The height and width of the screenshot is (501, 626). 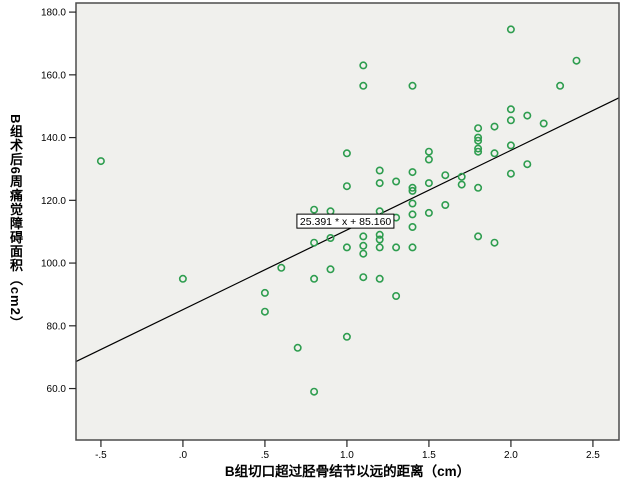 I want to click on x-tick-label: 2.5, so click(x=593, y=455).